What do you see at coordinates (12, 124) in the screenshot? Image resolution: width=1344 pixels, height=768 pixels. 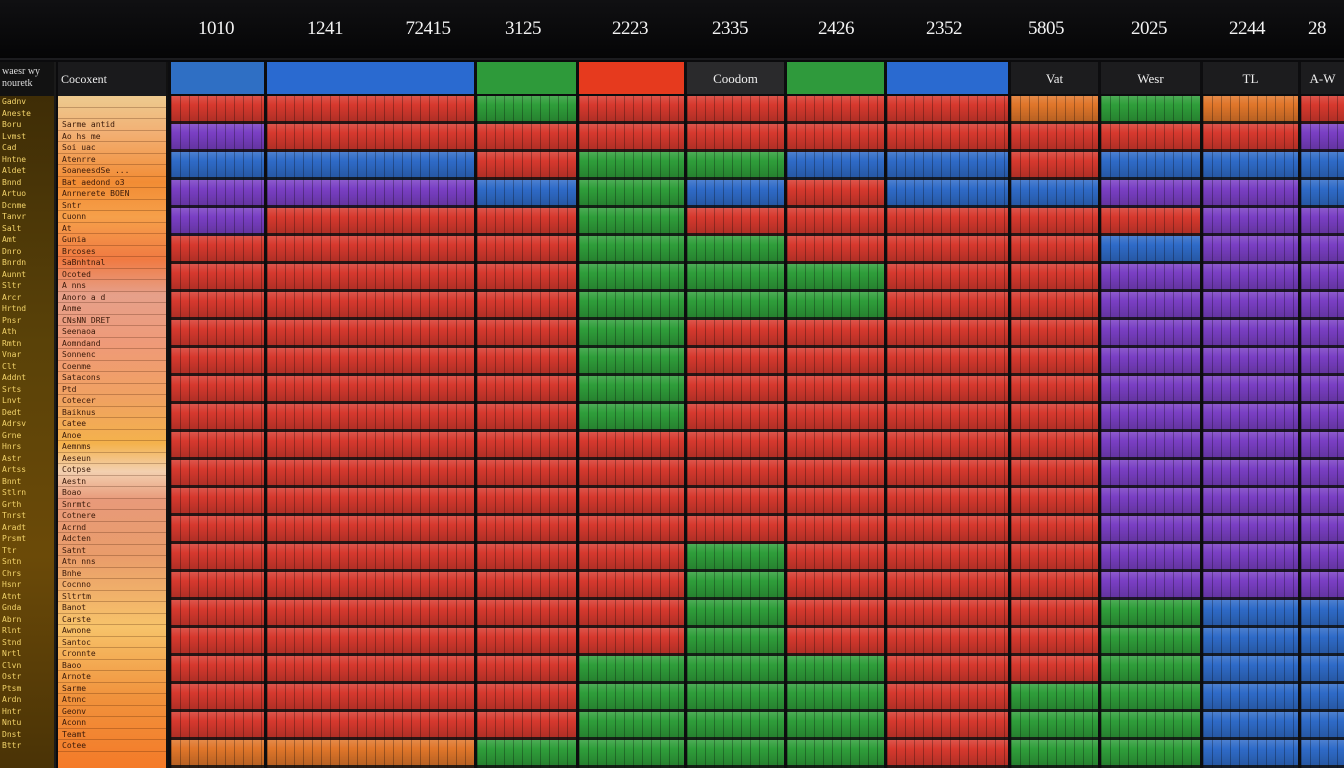 I see `index-row: Boru` at bounding box center [12, 124].